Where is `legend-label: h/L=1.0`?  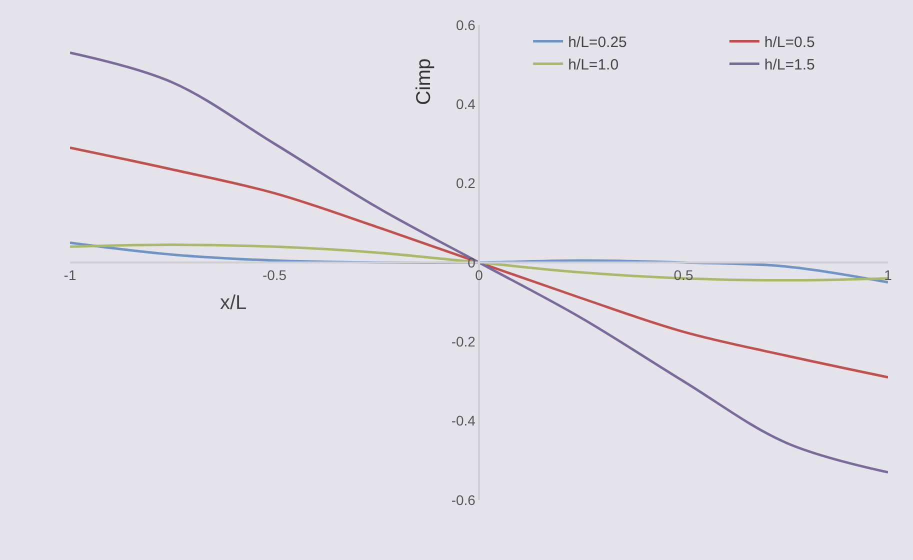
legend-label: h/L=1.0 is located at coordinates (593, 65).